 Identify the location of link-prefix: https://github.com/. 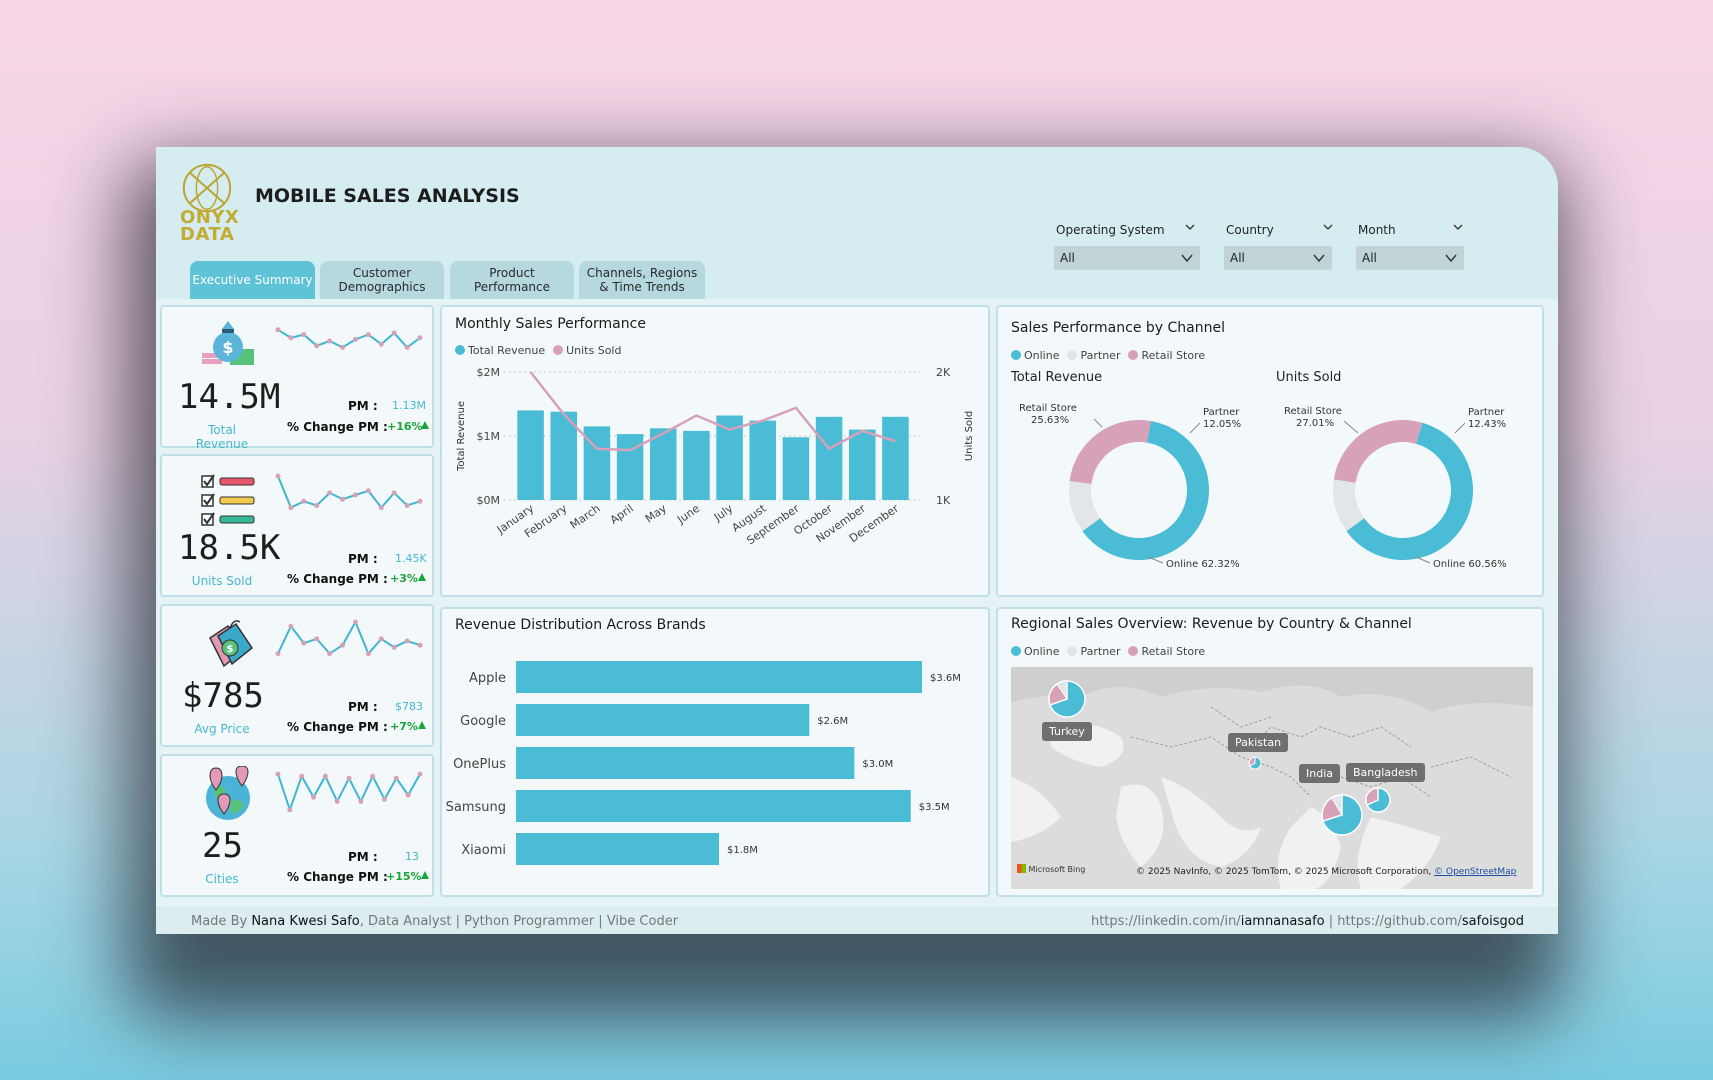
(1399, 921).